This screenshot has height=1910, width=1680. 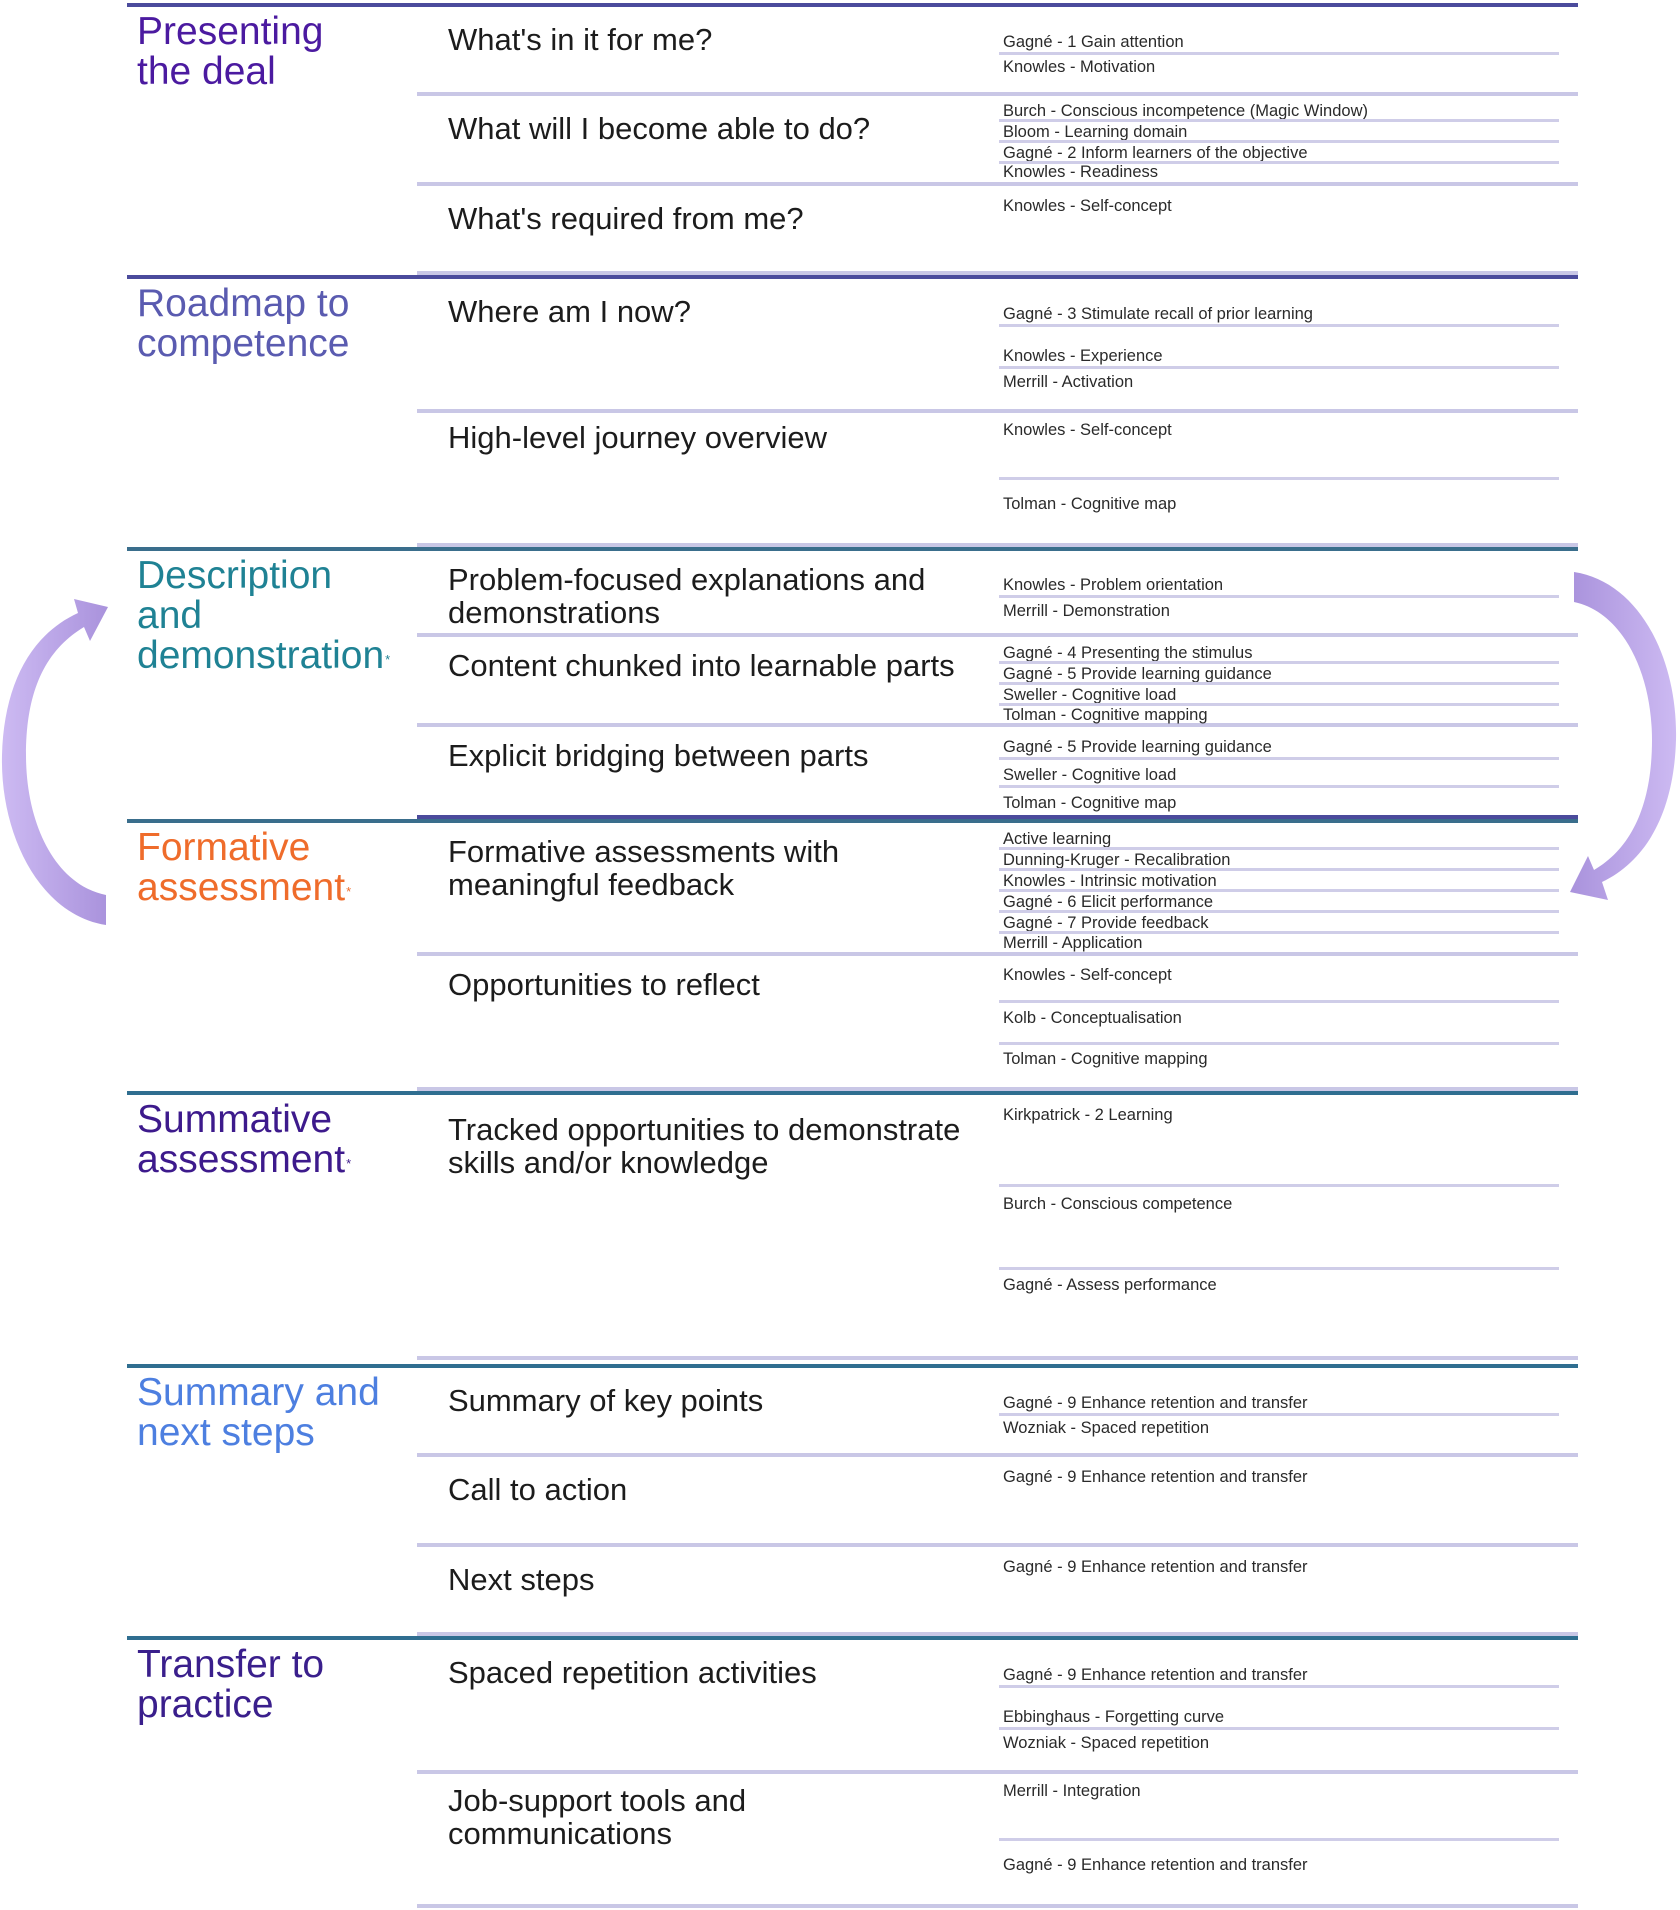 I want to click on item-label: Spaced repetition activities, so click(x=632, y=1672).